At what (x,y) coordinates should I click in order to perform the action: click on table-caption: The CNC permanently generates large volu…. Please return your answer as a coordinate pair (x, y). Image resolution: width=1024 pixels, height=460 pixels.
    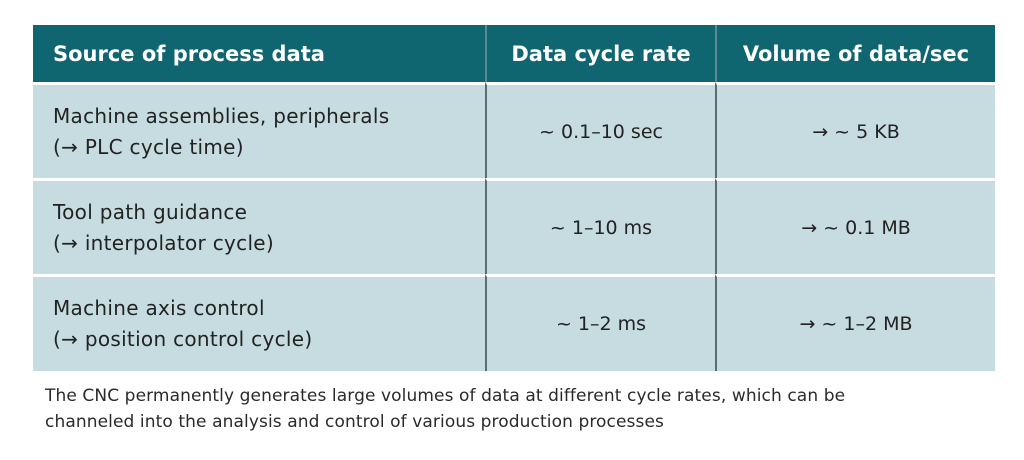
    Looking at the image, I should click on (525, 409).